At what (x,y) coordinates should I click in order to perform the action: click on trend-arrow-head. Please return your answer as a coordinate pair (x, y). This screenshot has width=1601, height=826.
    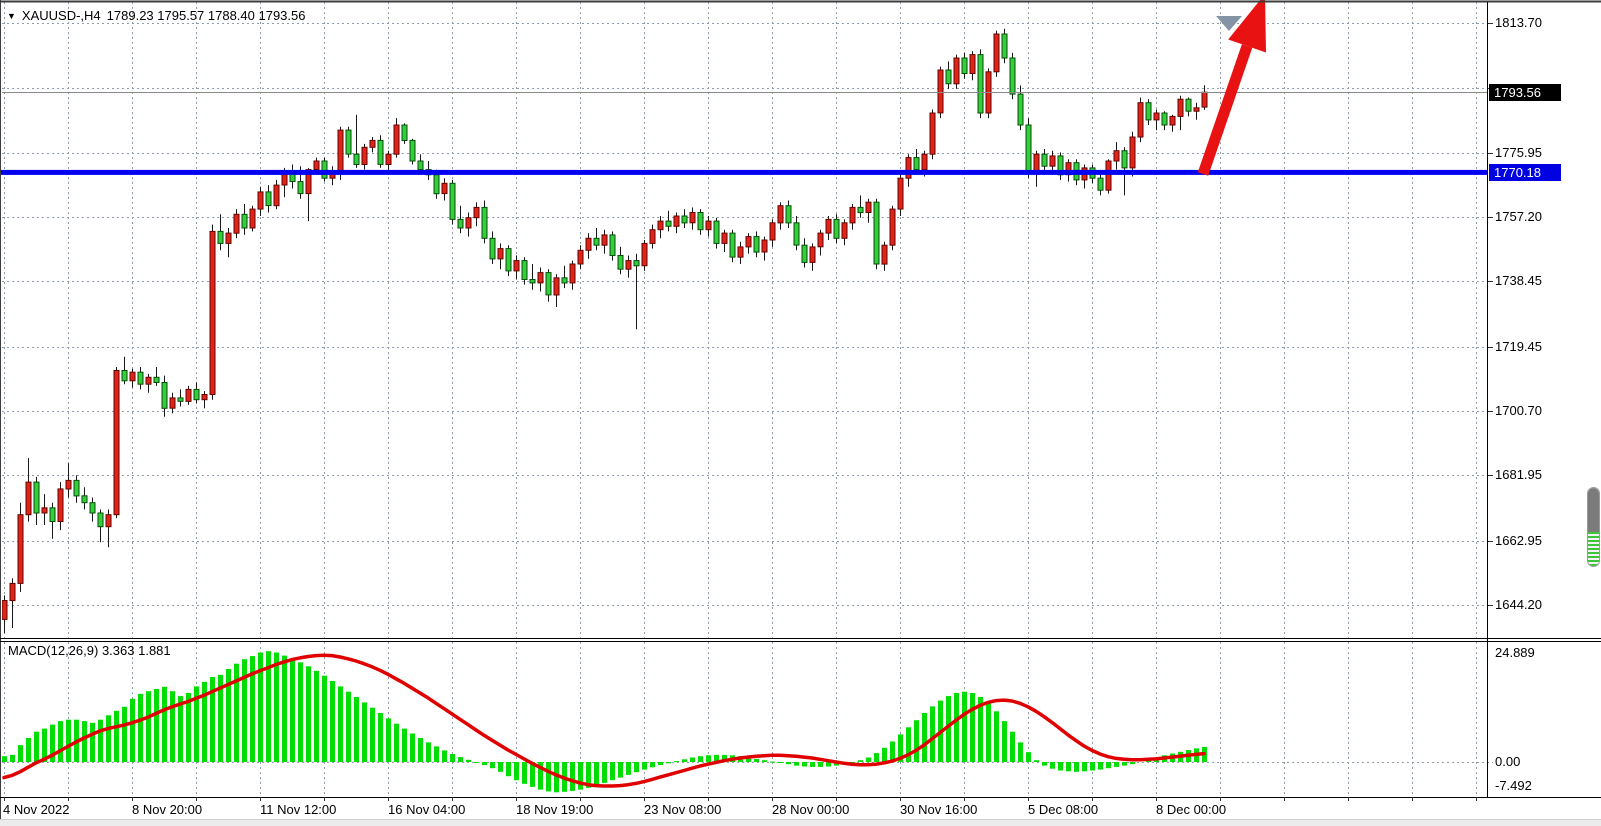
    Looking at the image, I should click on (1247, 26).